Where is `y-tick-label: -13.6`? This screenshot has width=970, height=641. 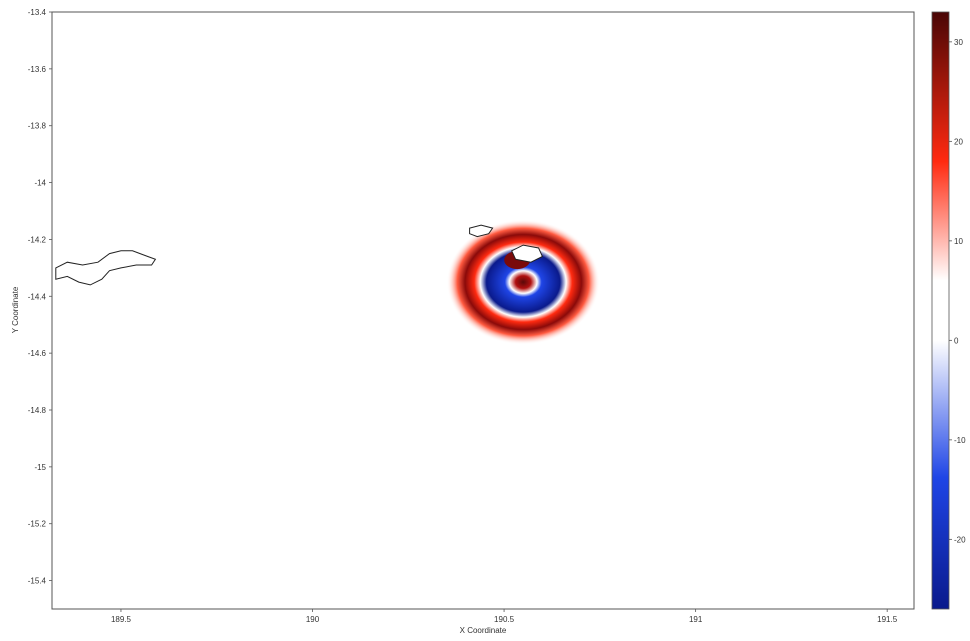
y-tick-label: -13.6 is located at coordinates (37, 69).